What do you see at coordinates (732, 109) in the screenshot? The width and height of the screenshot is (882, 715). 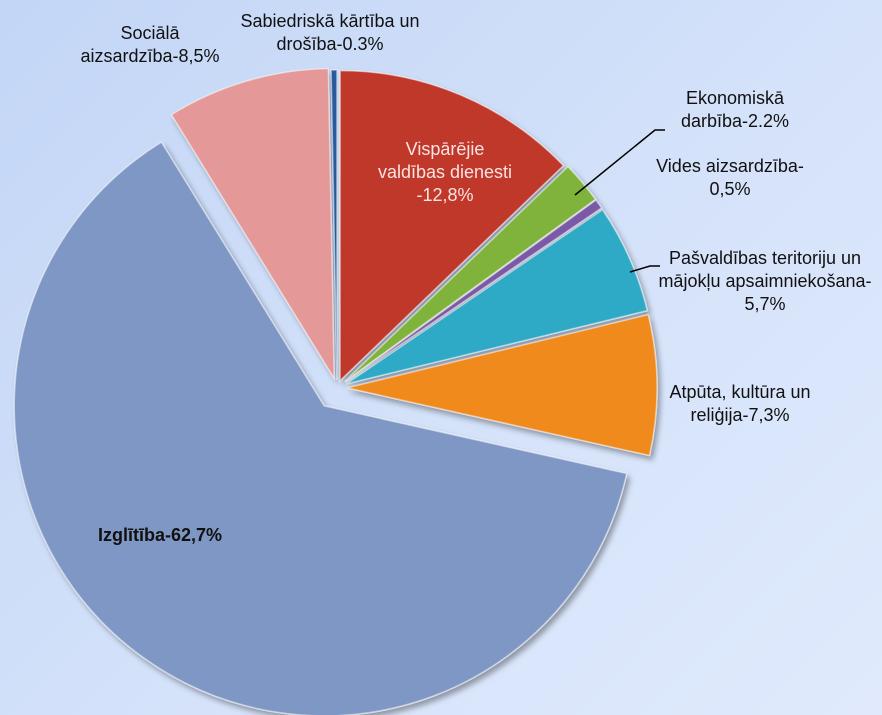 I see `category-label: Ekonomiskā darbība-` at bounding box center [732, 109].